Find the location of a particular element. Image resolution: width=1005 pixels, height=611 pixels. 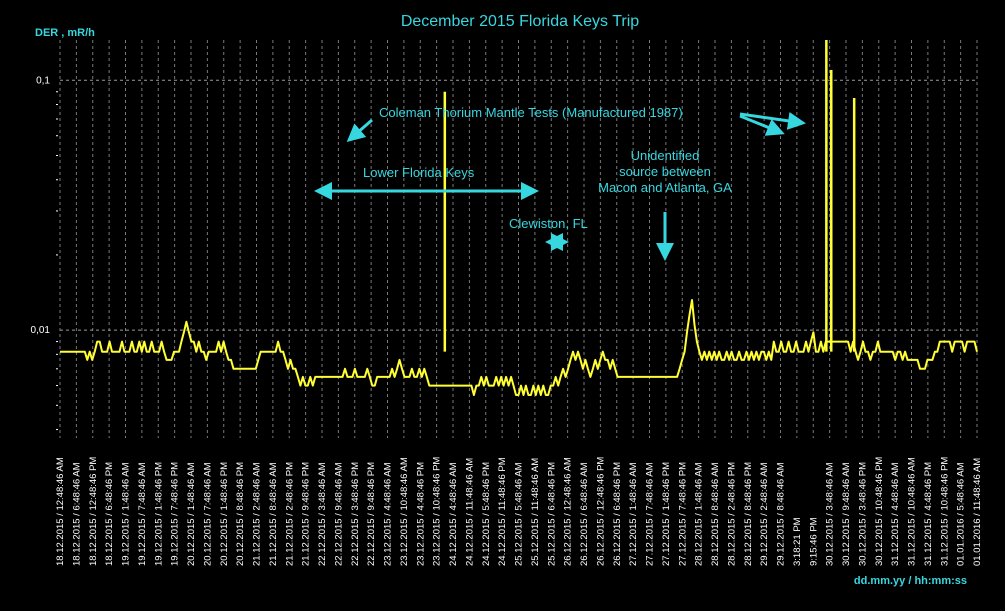

x-tick-label: 31.12.2015 / 10:48:46 PM is located at coordinates (944, 511).